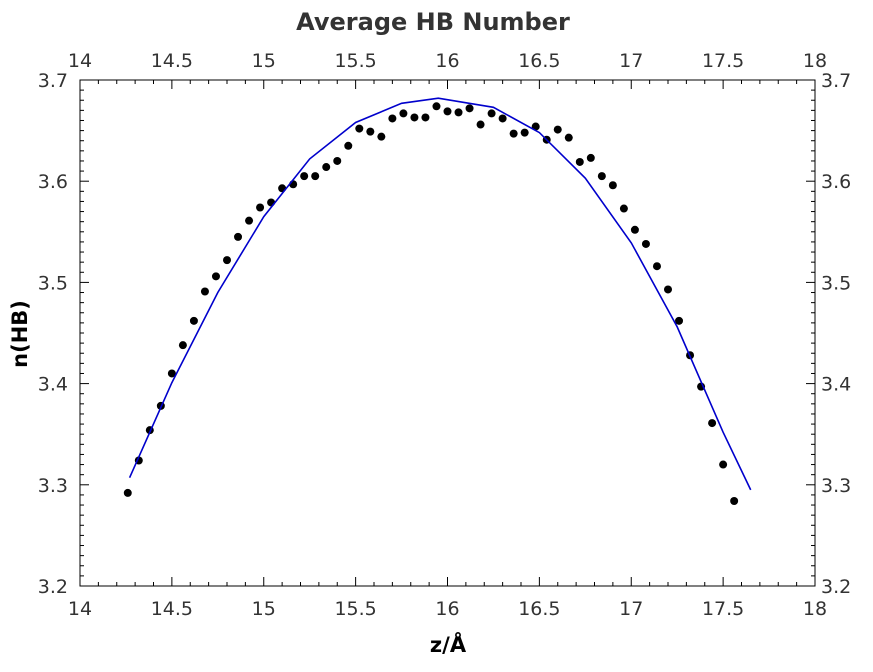 The image size is (873, 672). What do you see at coordinates (836, 283) in the screenshot?
I see `y-tick-label-right: 3.5` at bounding box center [836, 283].